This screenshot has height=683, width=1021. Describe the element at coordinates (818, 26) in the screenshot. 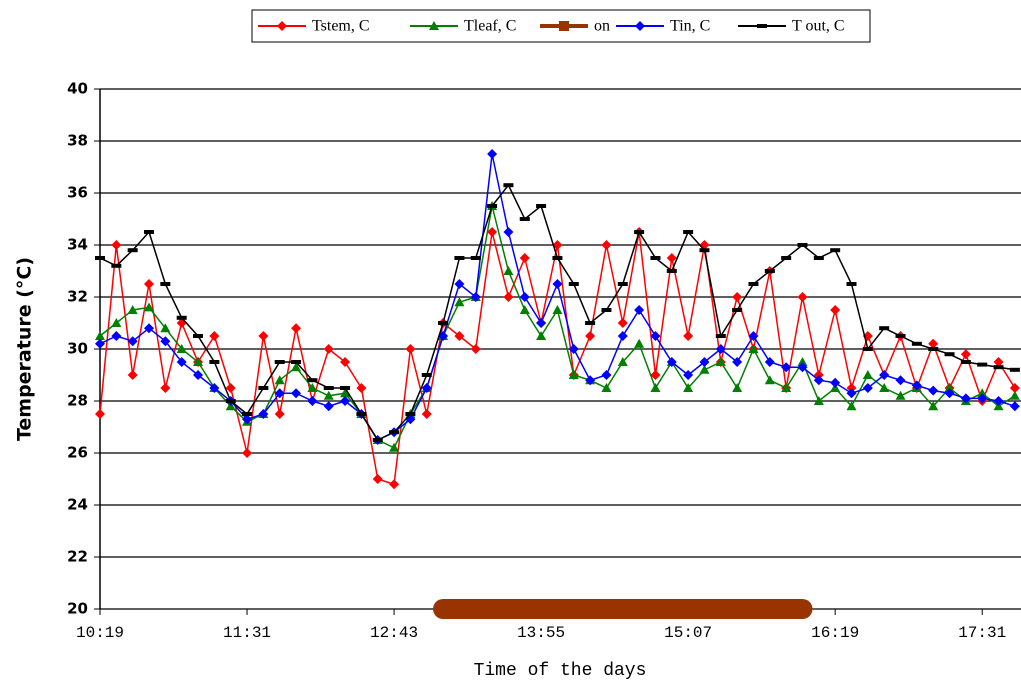

I see `legend-label: T out, C` at that location.